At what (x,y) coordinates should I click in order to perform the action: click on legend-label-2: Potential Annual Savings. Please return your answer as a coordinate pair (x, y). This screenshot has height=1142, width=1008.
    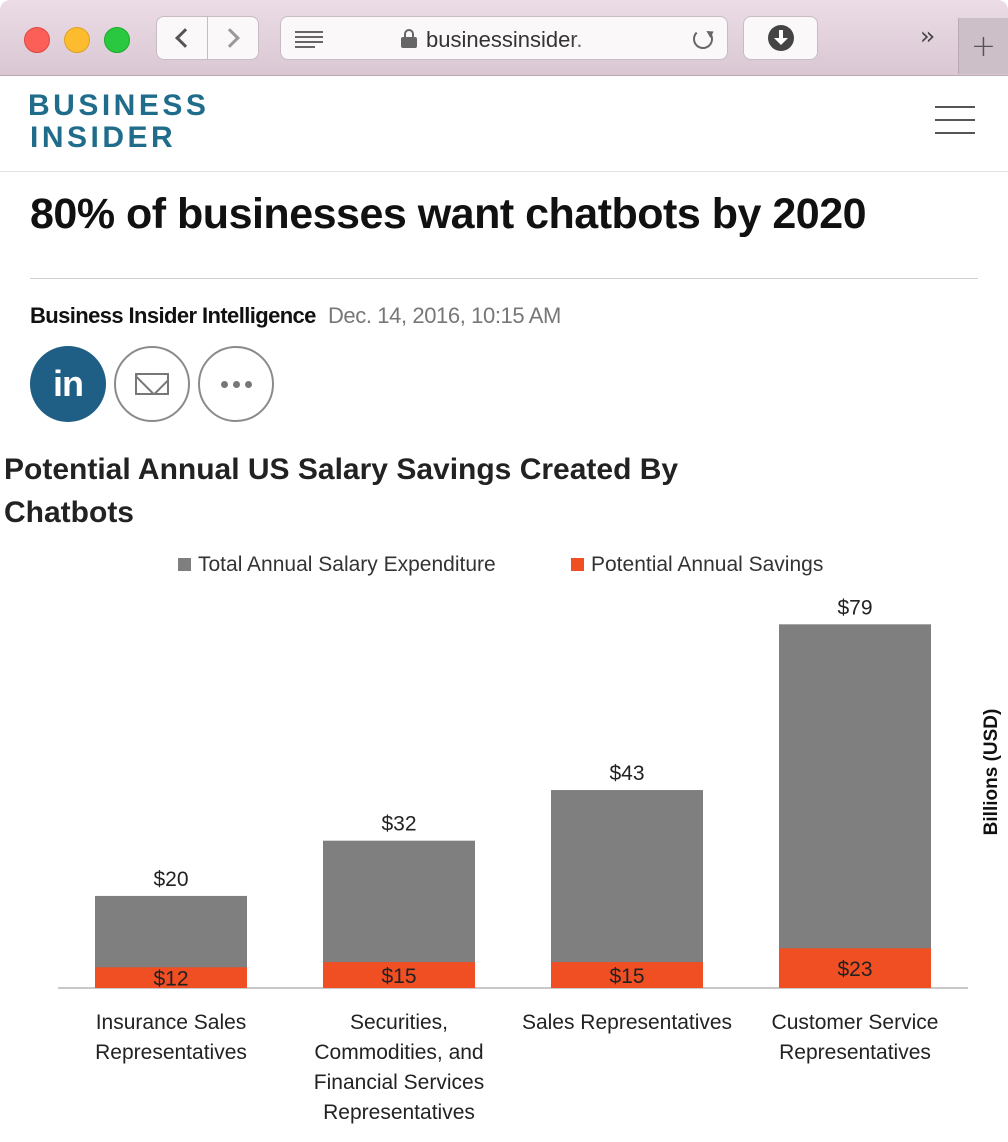
    Looking at the image, I should click on (707, 564).